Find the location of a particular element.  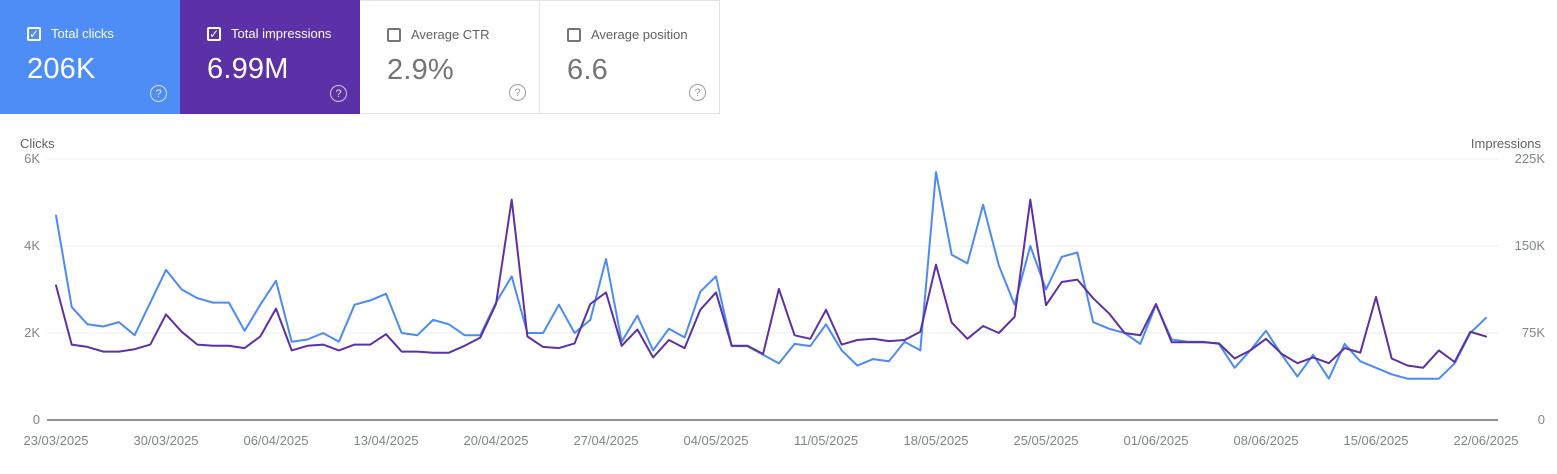

right-axis-tick: 75K is located at coordinates (1533, 332).